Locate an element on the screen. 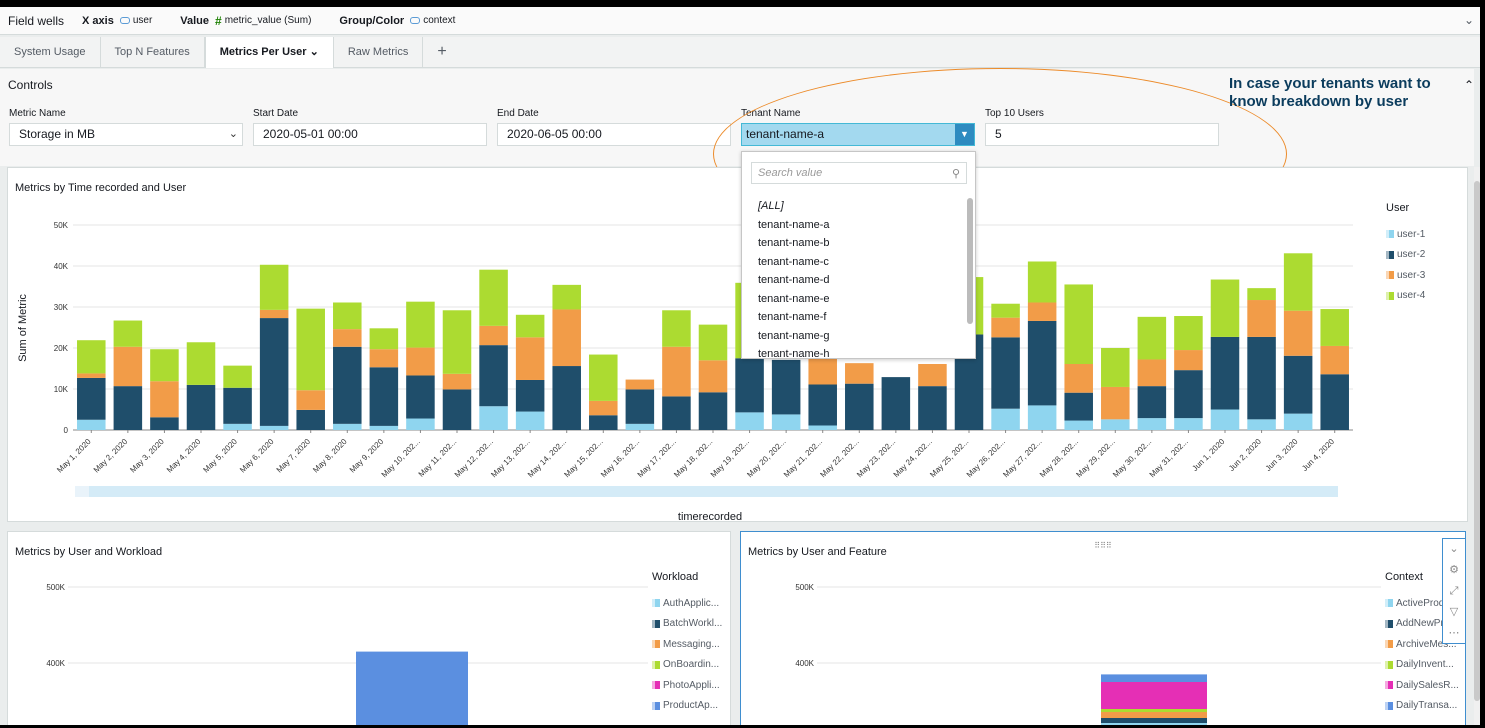  legend-item: user-4 is located at coordinates (1405, 296).